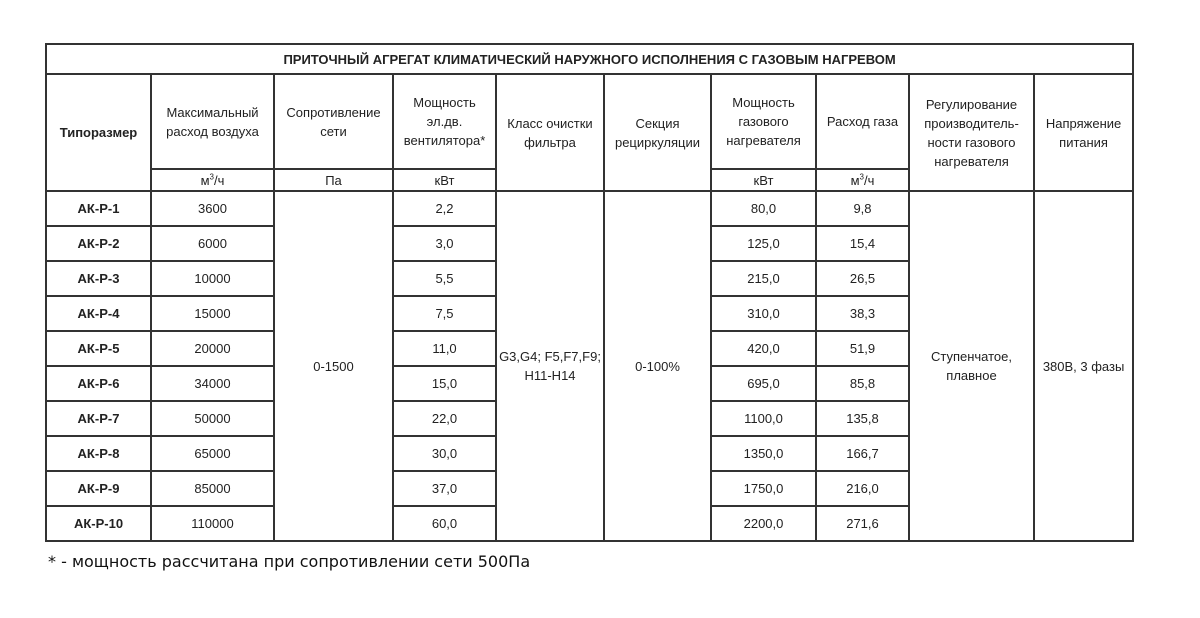  What do you see at coordinates (212, 208) in the screenshot?
I see `cell-airflow: 3600` at bounding box center [212, 208].